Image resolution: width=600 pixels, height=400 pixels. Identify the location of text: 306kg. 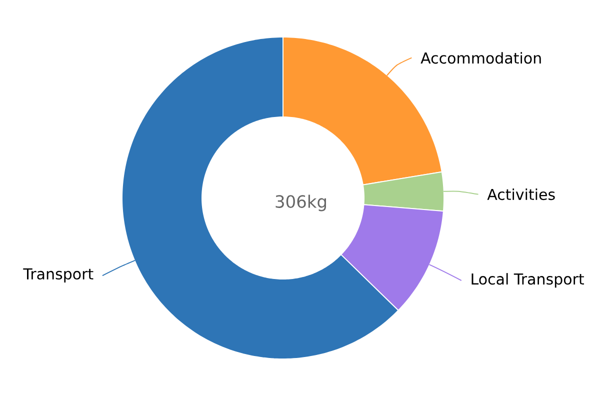
(301, 203).